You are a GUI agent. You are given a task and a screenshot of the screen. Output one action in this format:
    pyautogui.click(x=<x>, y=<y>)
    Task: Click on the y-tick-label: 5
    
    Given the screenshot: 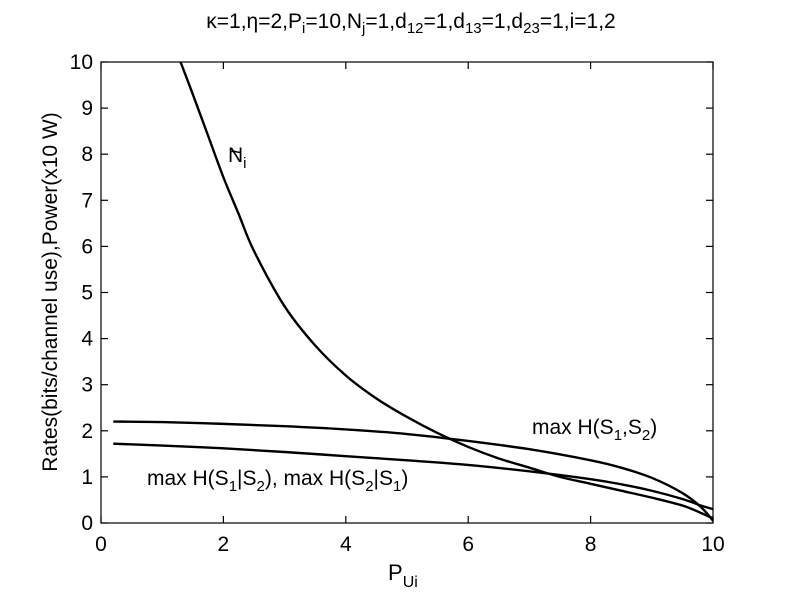 What is the action you would take?
    pyautogui.click(x=87, y=293)
    